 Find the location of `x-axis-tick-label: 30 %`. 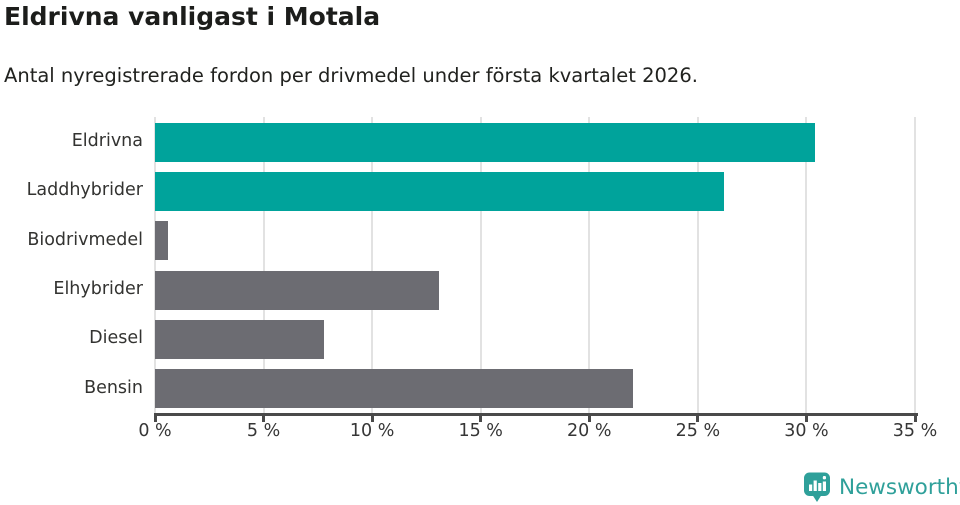

x-axis-tick-label: 30 % is located at coordinates (806, 431).